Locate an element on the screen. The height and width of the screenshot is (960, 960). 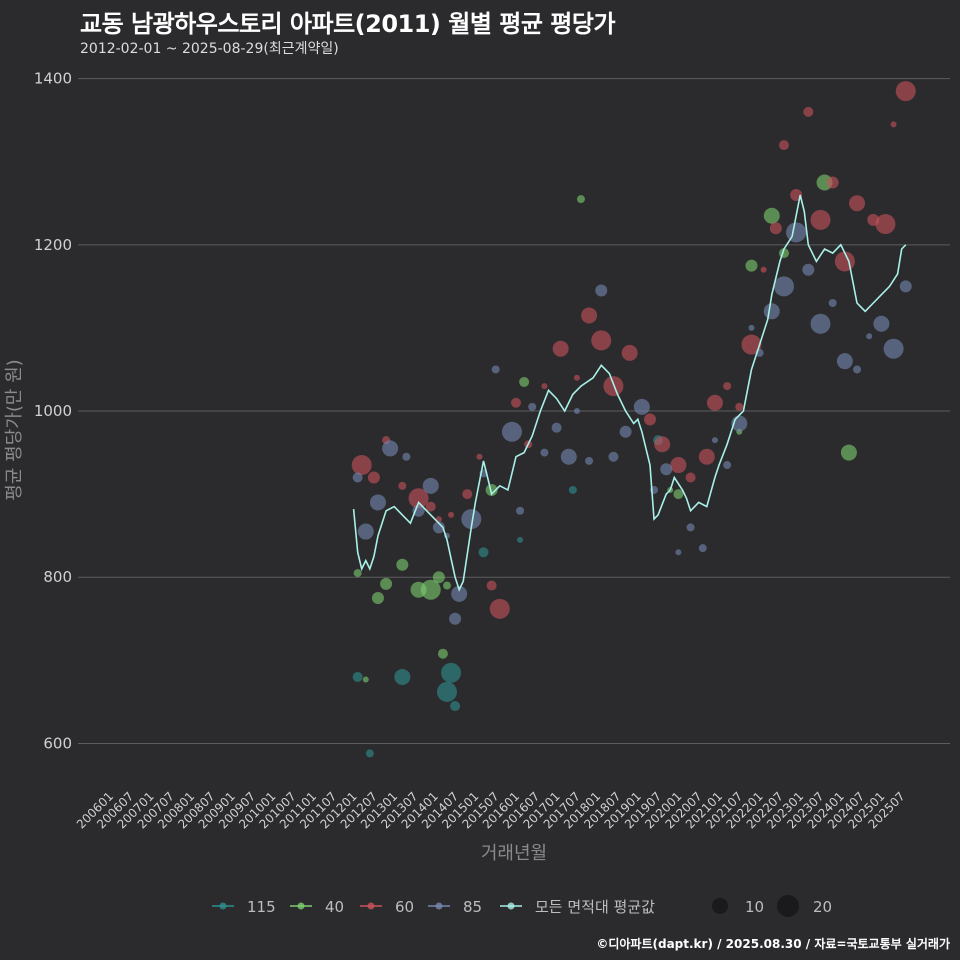
legend-size-label: 20 is located at coordinates (822, 907).